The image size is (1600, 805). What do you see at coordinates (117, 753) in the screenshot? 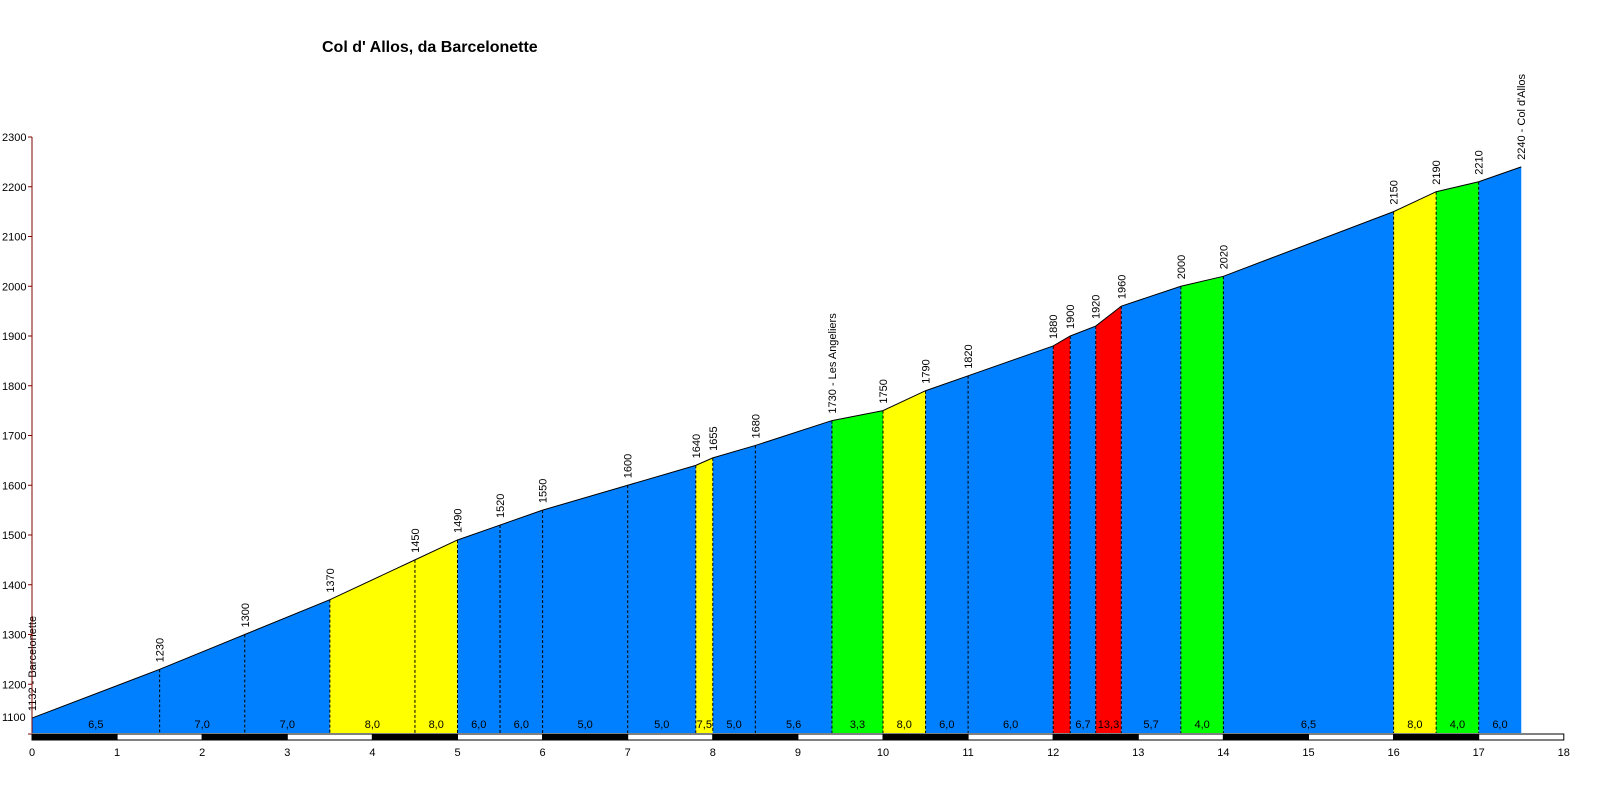
I see `x-tick-label: 1` at bounding box center [117, 753].